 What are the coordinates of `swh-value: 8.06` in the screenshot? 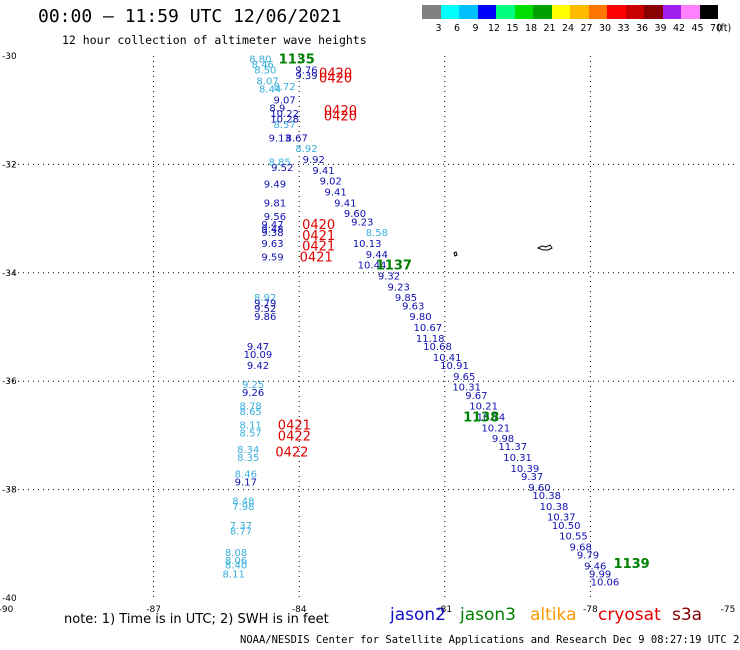 It's located at (236, 561).